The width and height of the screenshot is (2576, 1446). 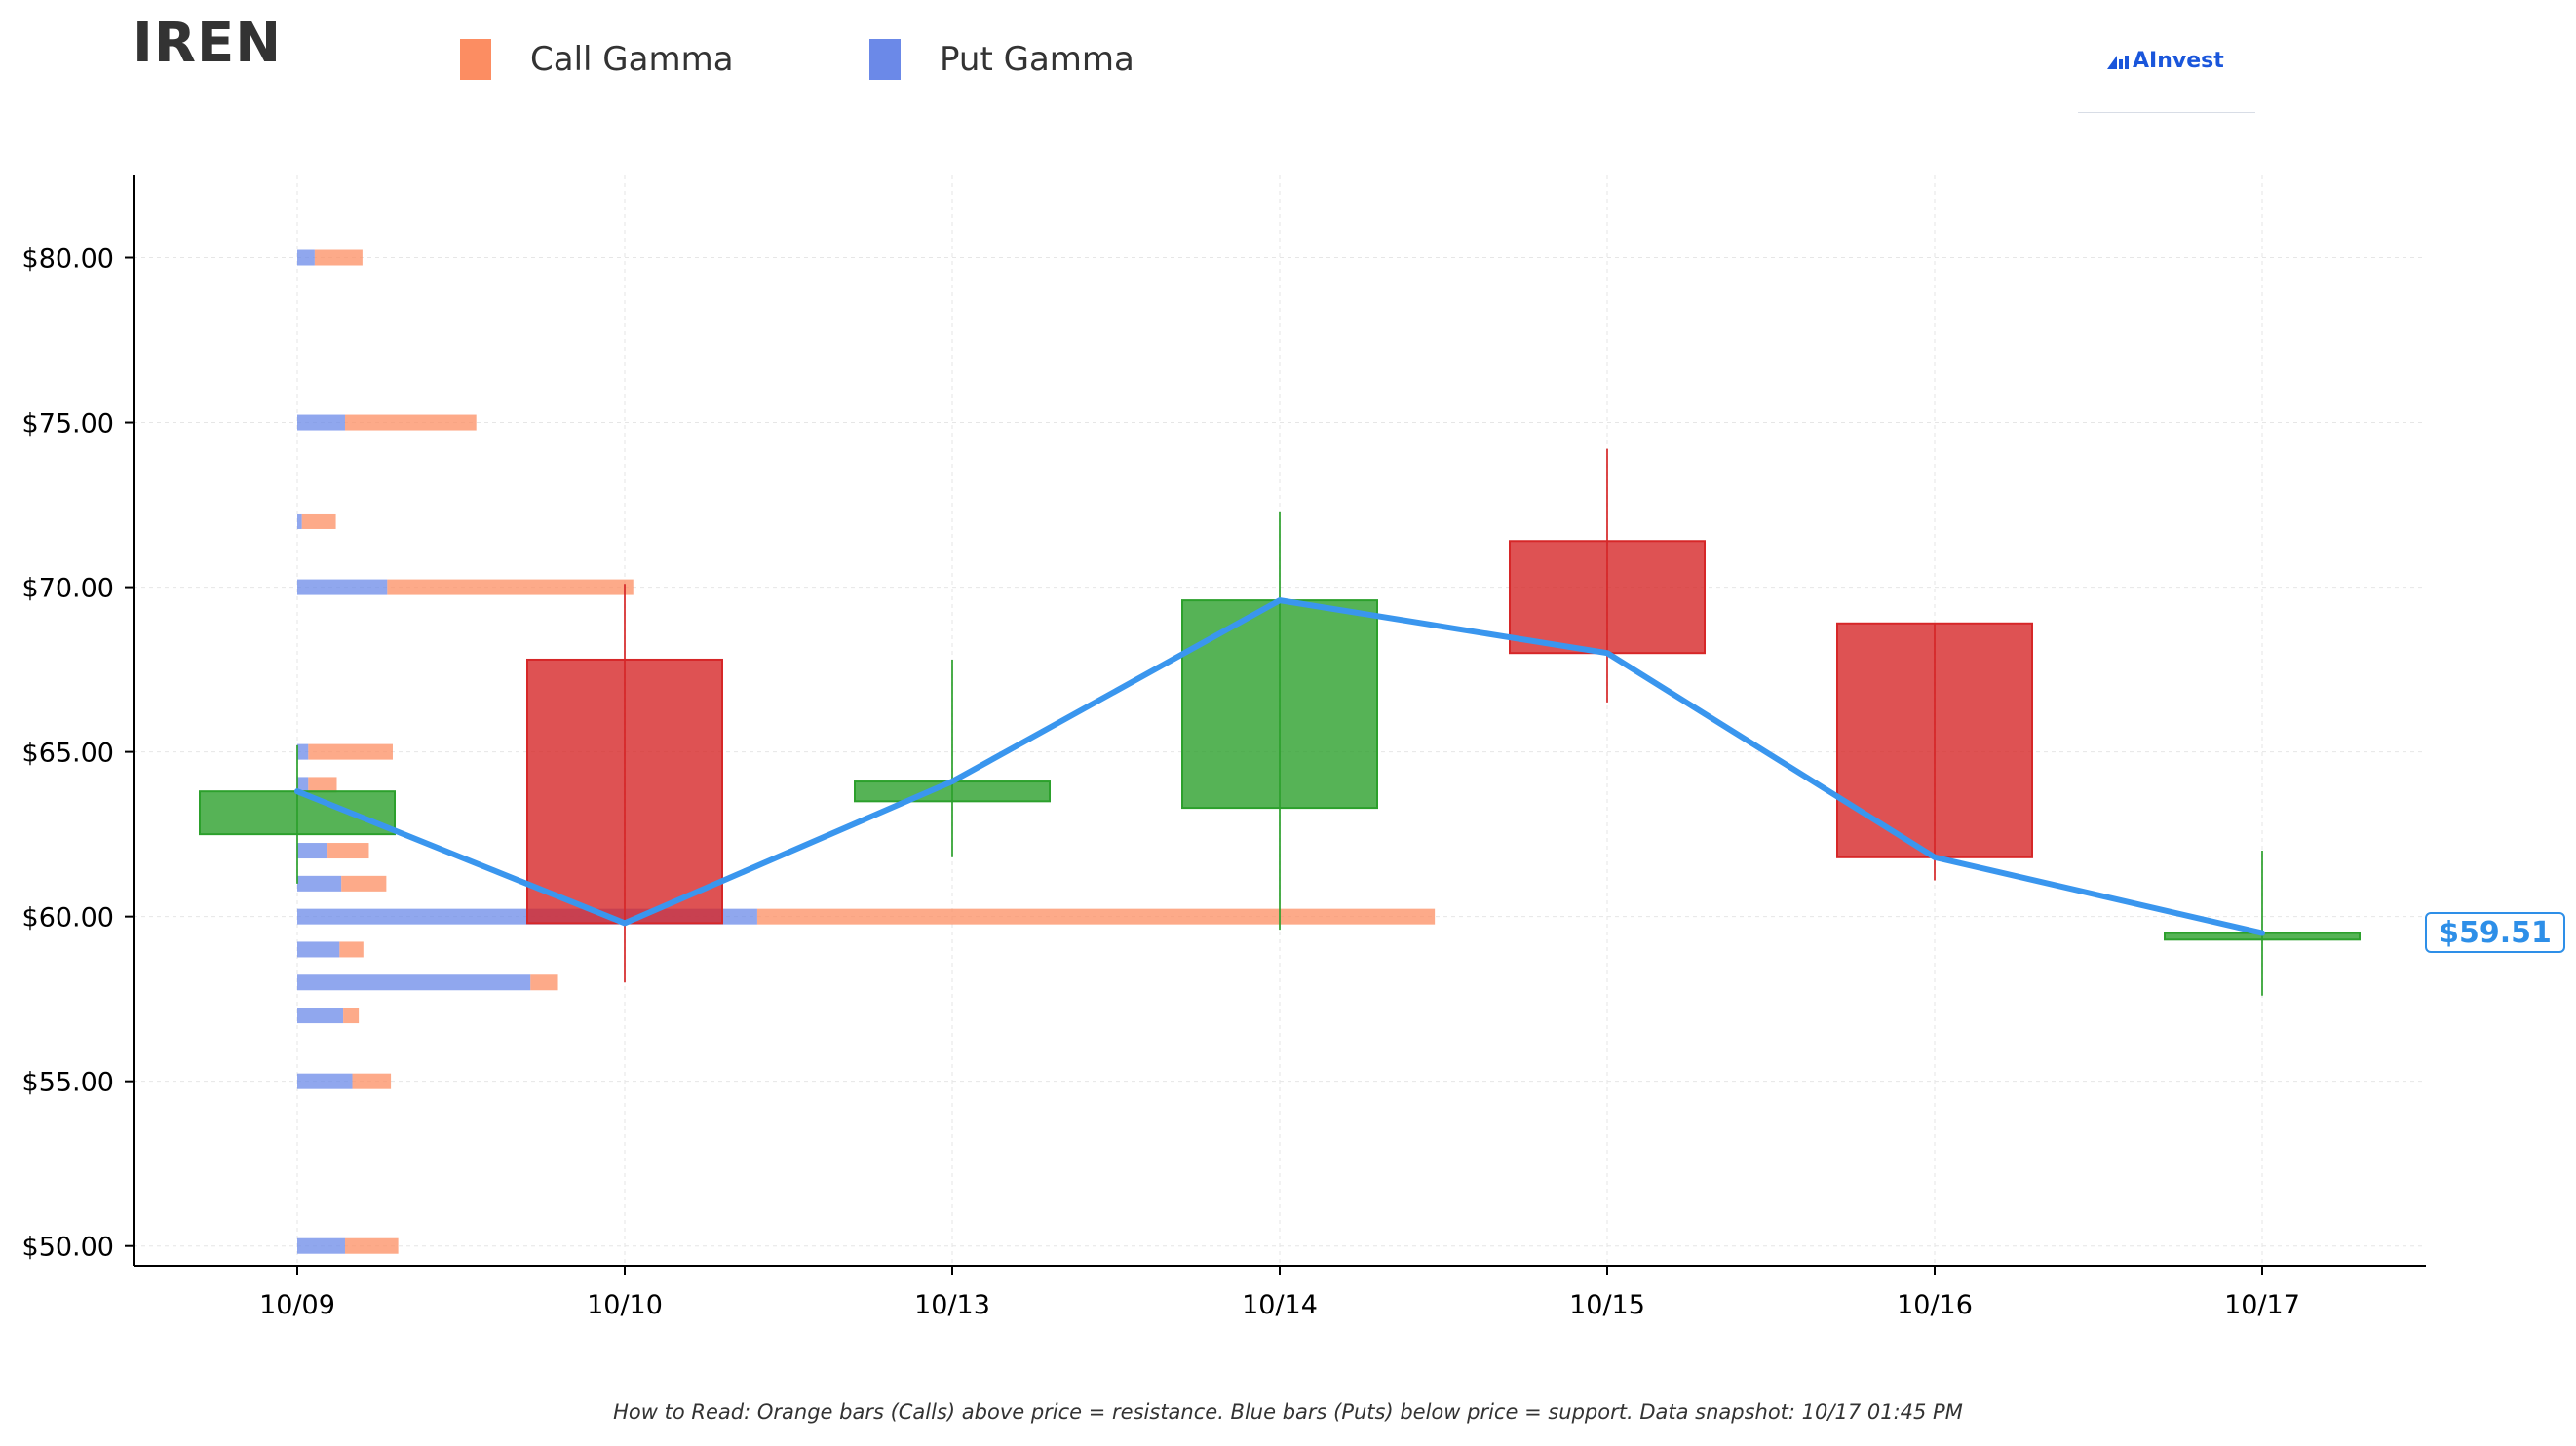 I want to click on legend-put-gamma: Put Gamma, so click(x=1001, y=59).